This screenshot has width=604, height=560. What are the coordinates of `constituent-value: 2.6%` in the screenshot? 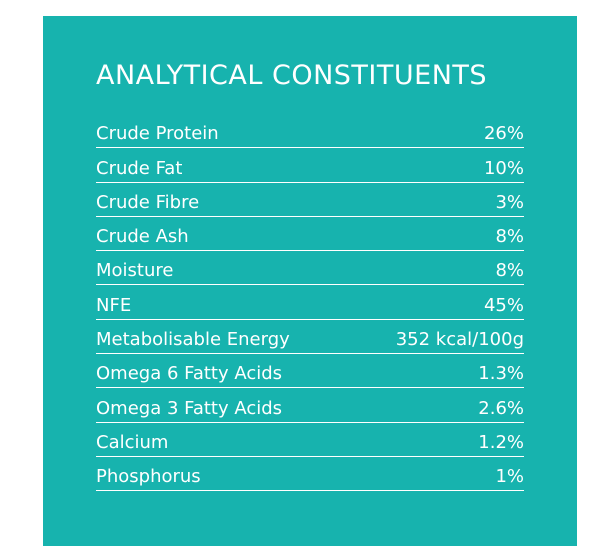 It's located at (501, 408).